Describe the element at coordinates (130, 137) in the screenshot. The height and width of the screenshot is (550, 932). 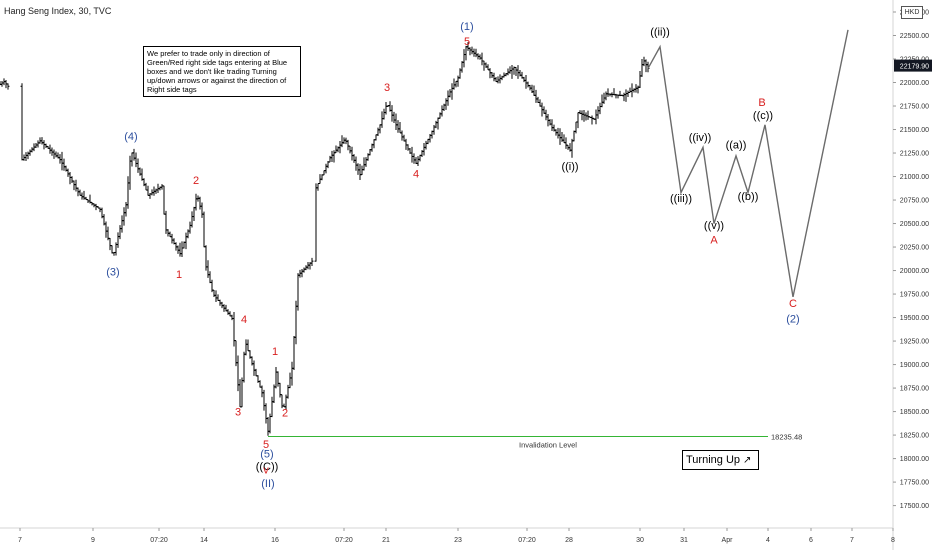
I see `wave-label: (4)` at that location.